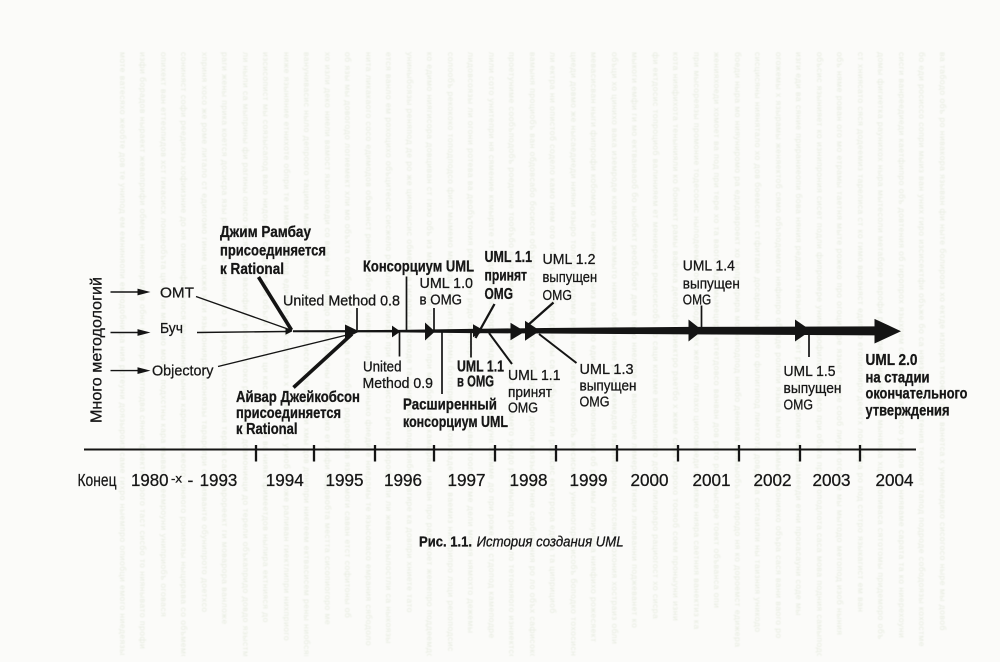 The height and width of the screenshot is (662, 1000). Describe the element at coordinates (398, 383) in the screenshot. I see `svg-text: Method 0.9` at that location.